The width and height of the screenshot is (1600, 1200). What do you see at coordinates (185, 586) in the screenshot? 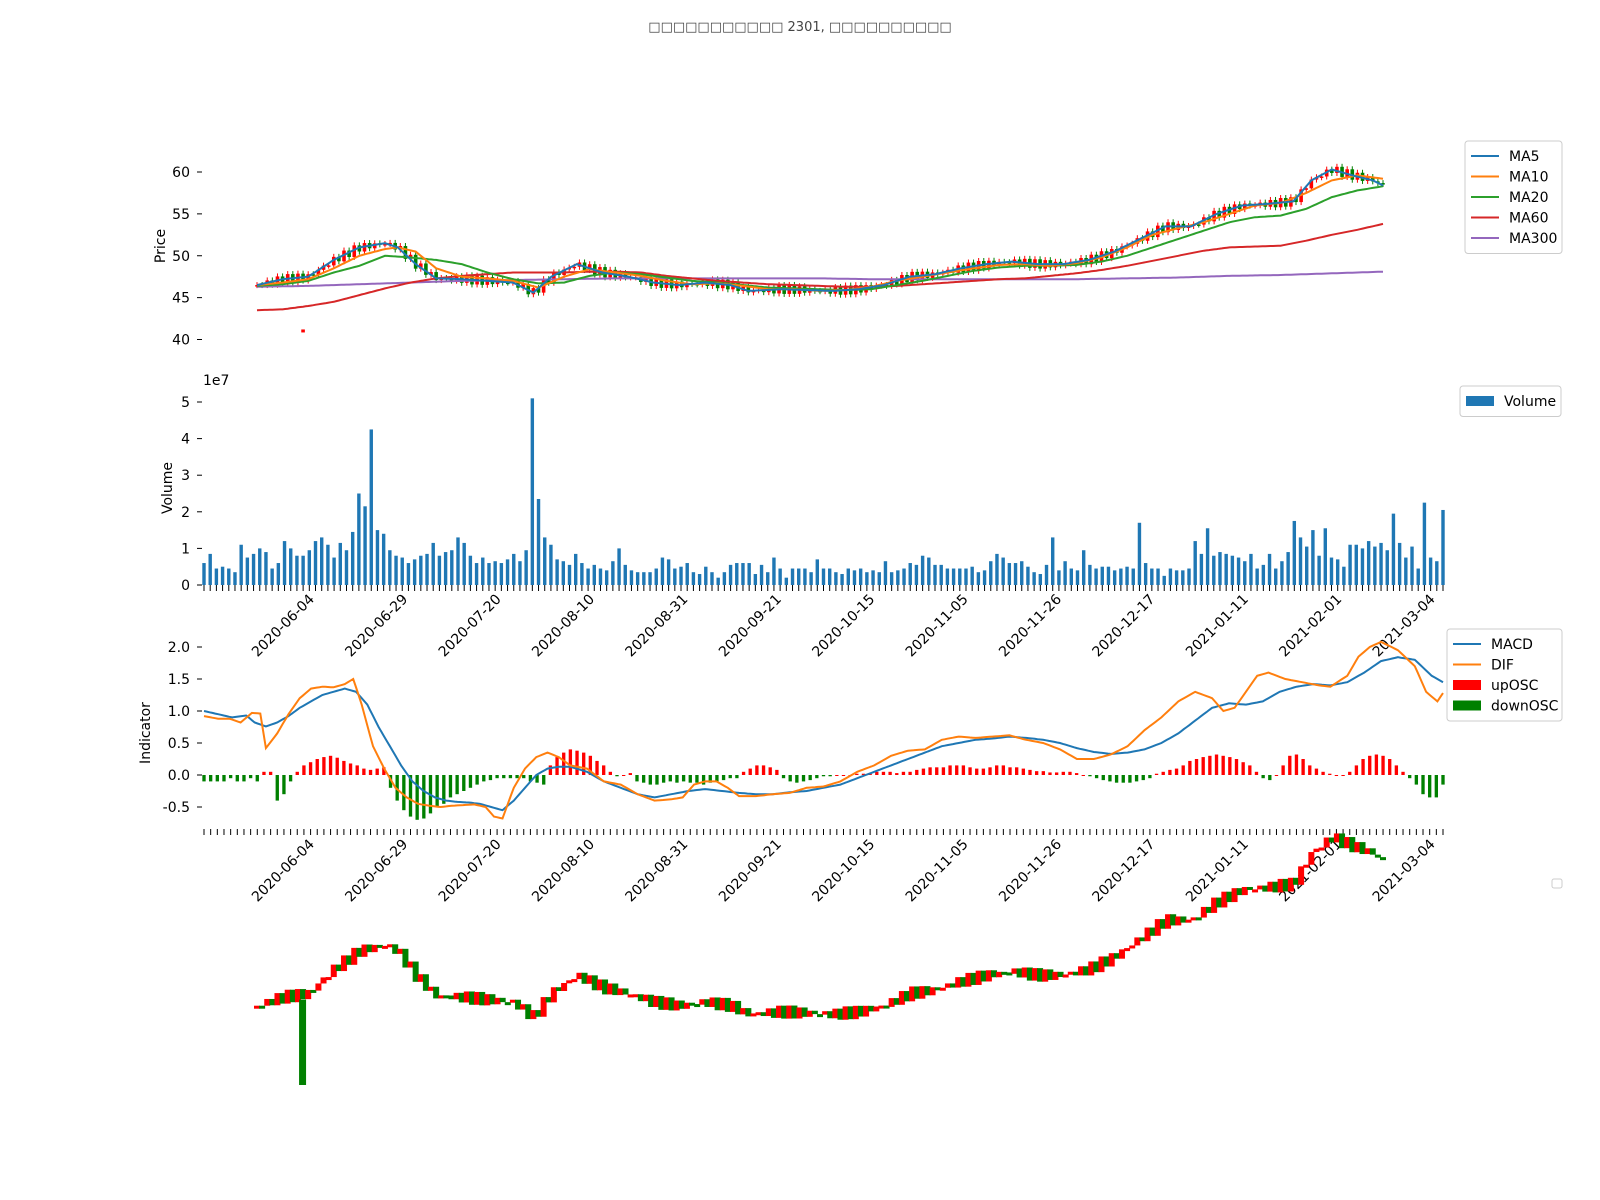
I see `volume-ytick-label: 0` at bounding box center [185, 586].